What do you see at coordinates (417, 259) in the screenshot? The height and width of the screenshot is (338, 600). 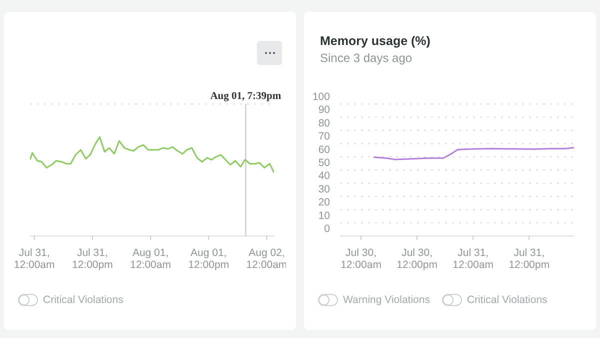 I see `x-tick-label: Jul 30, 12:00pm` at bounding box center [417, 259].